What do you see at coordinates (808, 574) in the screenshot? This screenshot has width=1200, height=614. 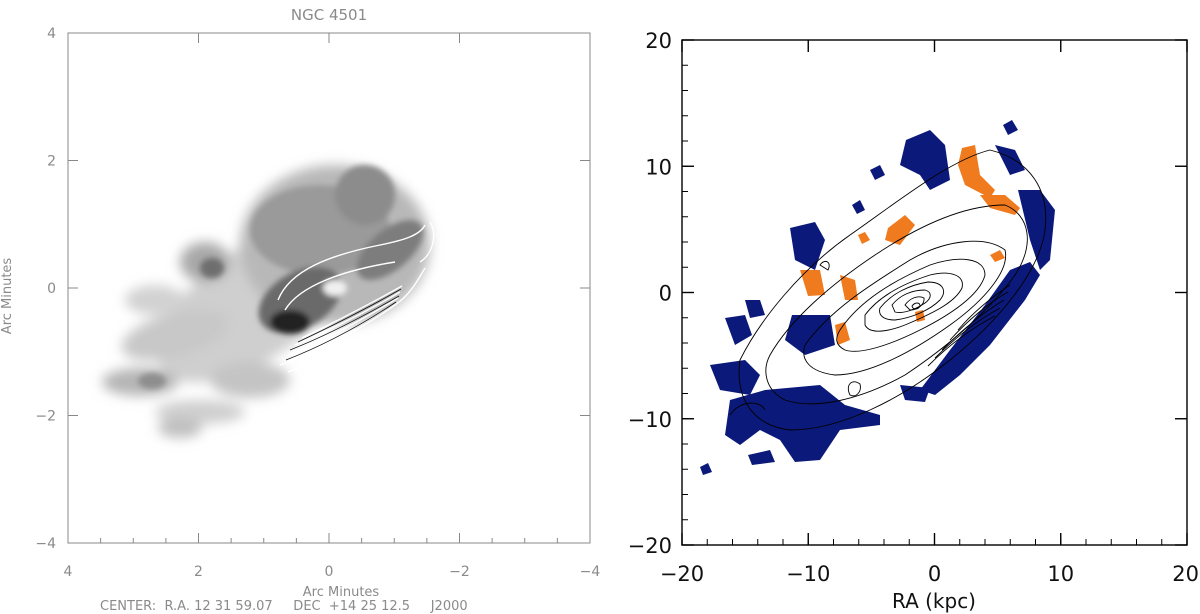 I see `right-x-tick-label: −10` at bounding box center [808, 574].